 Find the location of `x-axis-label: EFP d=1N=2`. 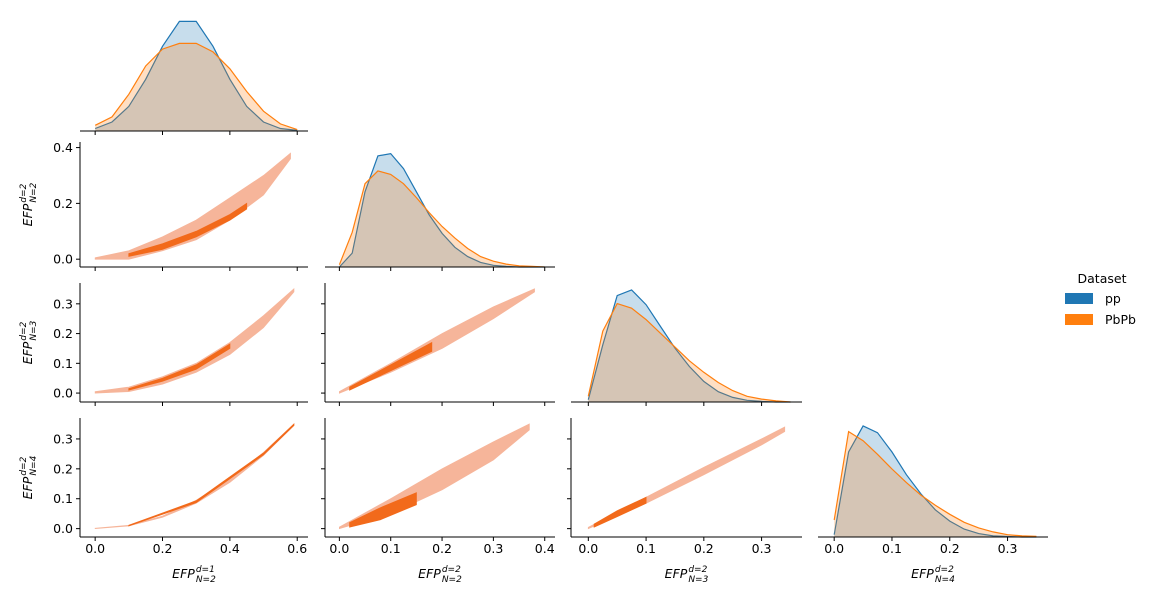

x-axis-label: EFP d=1N=2 is located at coordinates (194, 575).